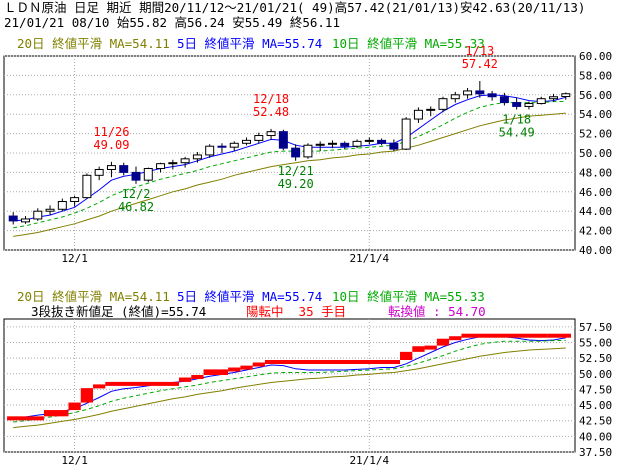  Describe the element at coordinates (408, 296) in the screenshot. I see `legend-ma10-bottom: 10日 終値平滑 MA=55.33` at that location.